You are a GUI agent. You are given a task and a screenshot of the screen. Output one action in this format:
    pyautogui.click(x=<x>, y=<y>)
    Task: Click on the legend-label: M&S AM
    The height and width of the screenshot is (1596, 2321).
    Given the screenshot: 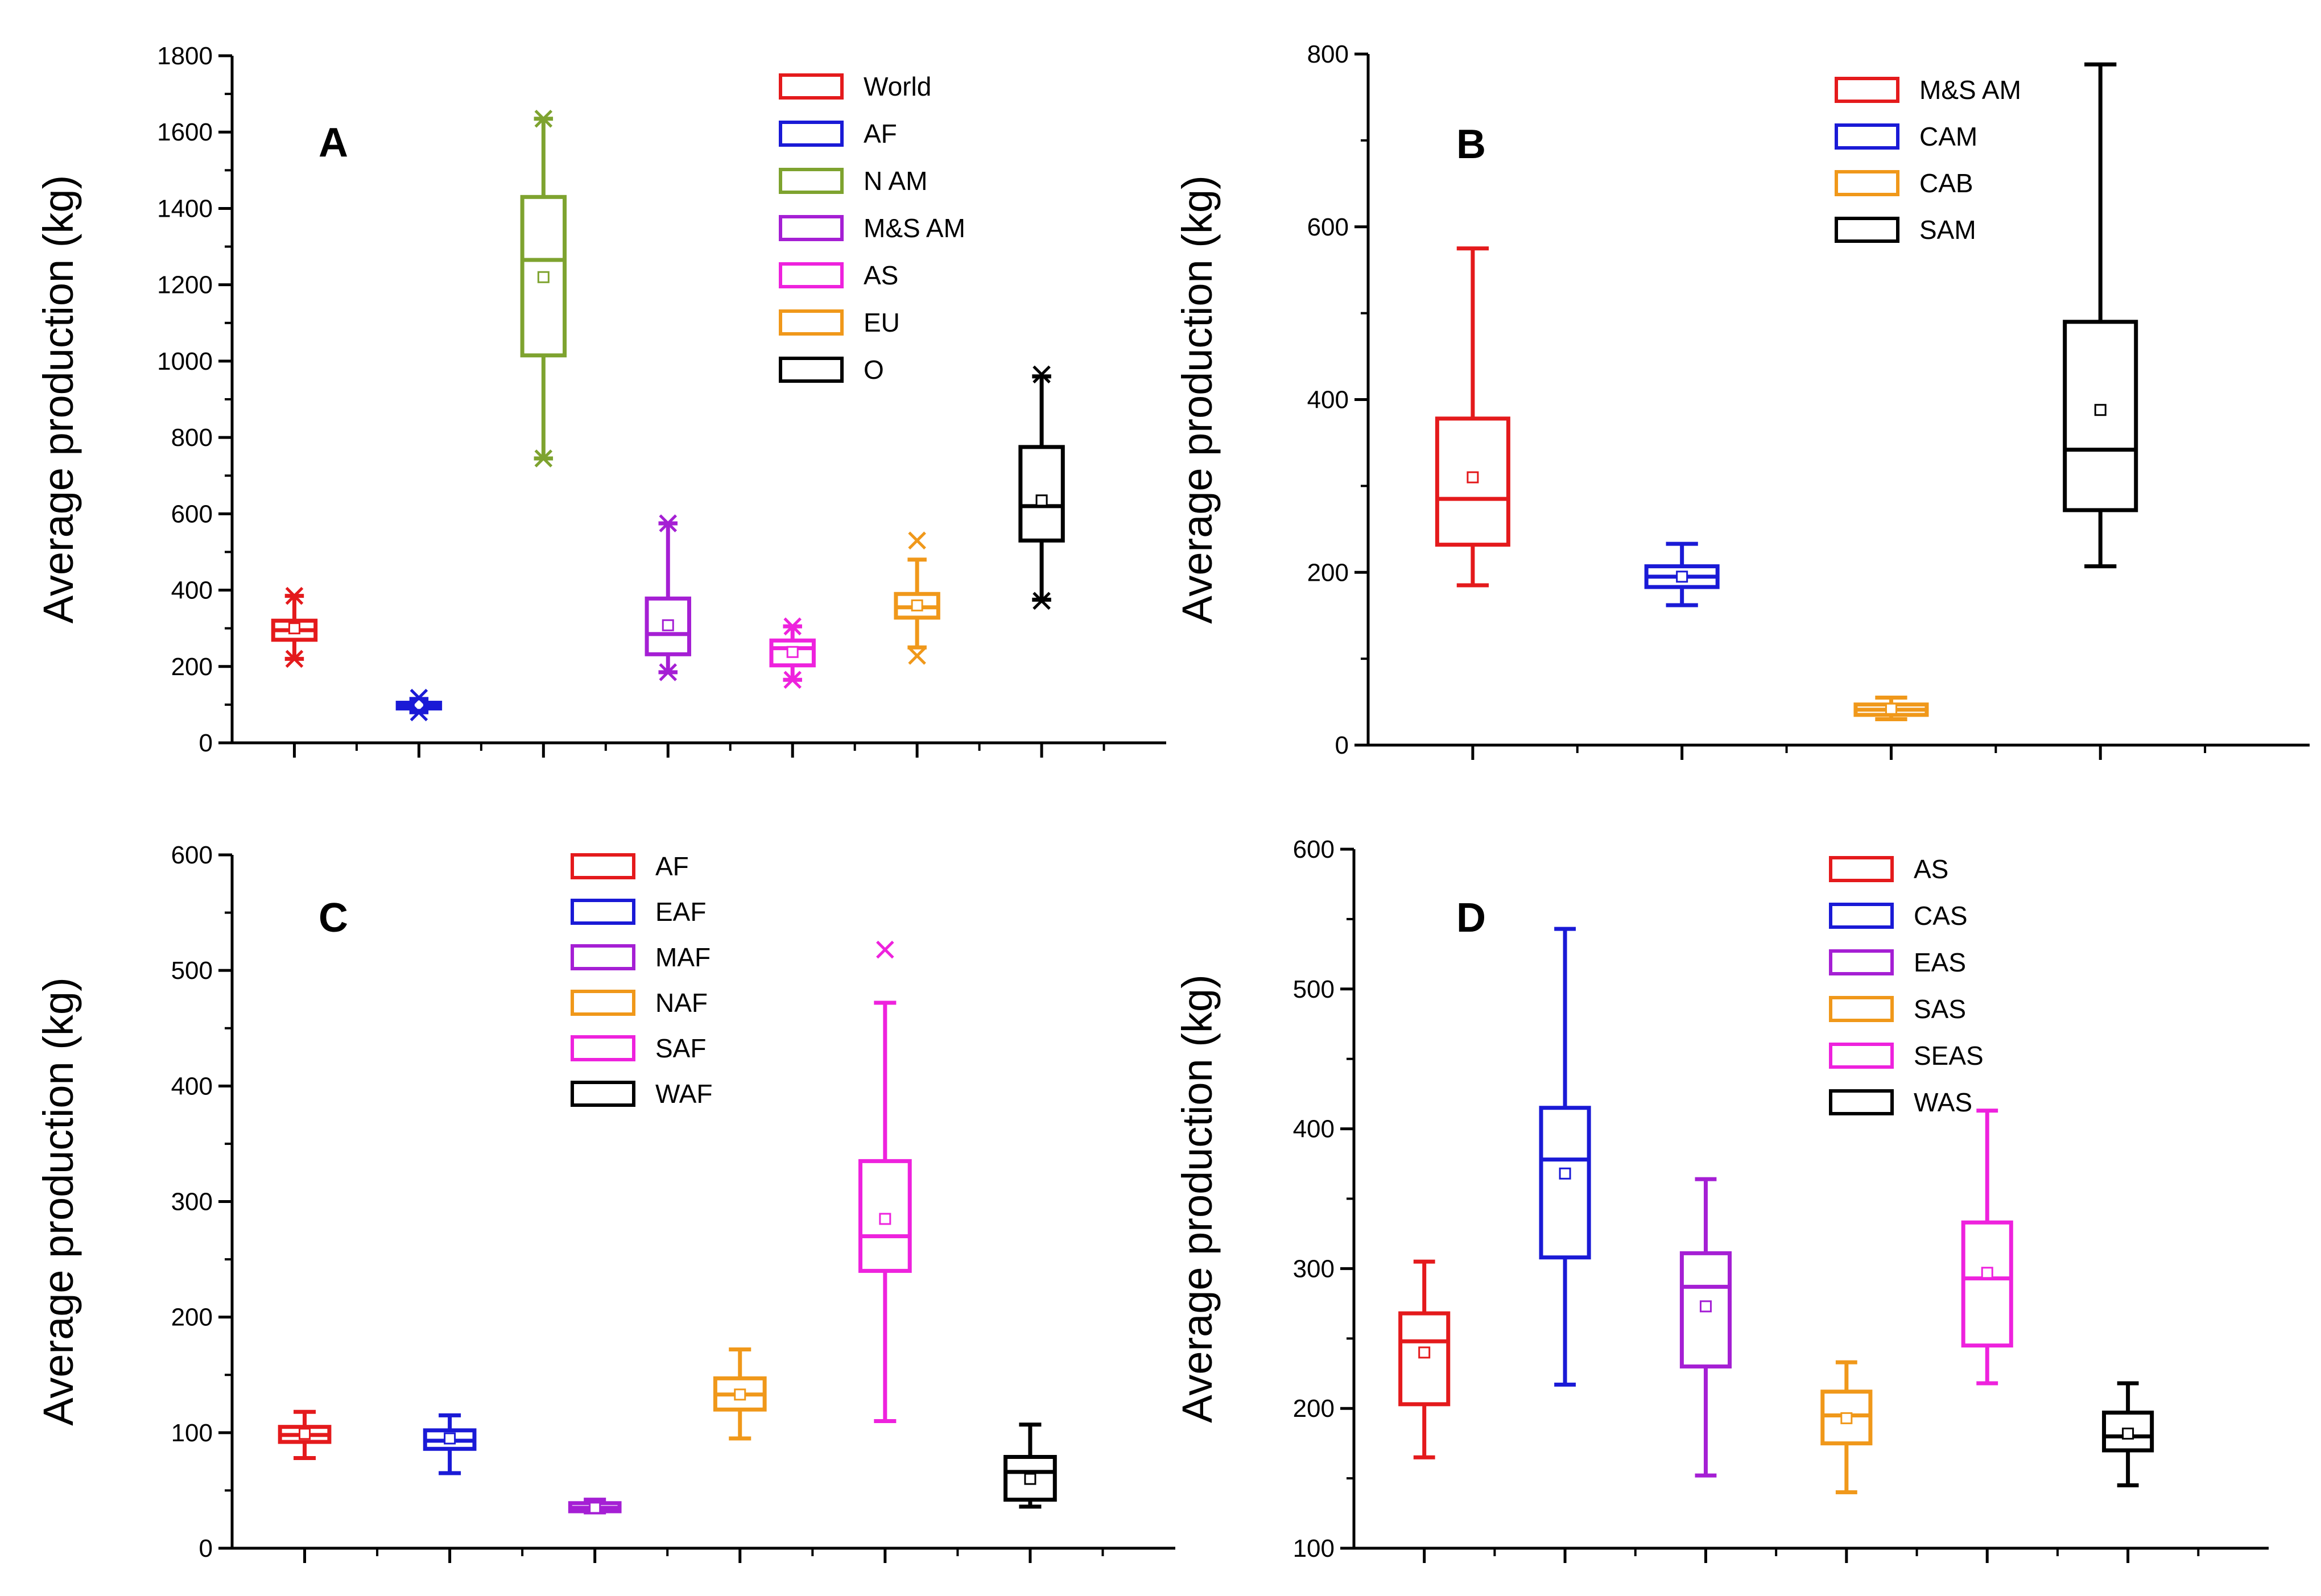 What is the action you would take?
    pyautogui.click(x=1970, y=90)
    